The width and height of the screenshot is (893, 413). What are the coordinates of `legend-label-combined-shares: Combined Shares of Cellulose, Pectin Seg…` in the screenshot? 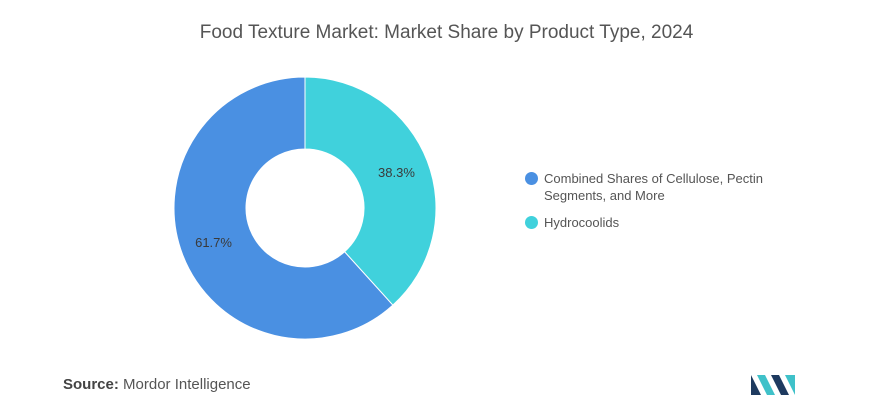 It's located at (653, 187).